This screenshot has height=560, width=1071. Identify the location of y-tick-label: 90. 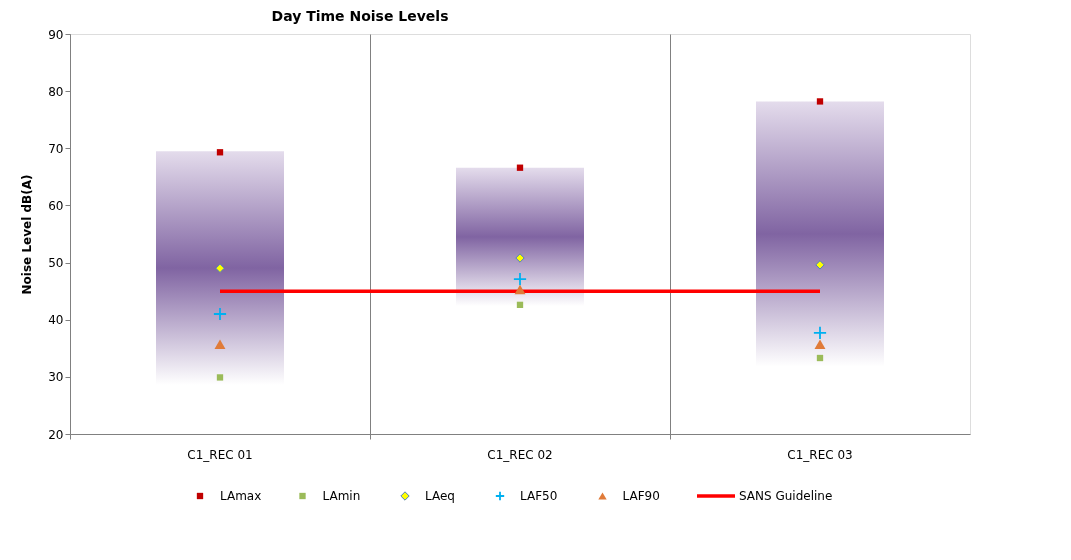
(56, 34).